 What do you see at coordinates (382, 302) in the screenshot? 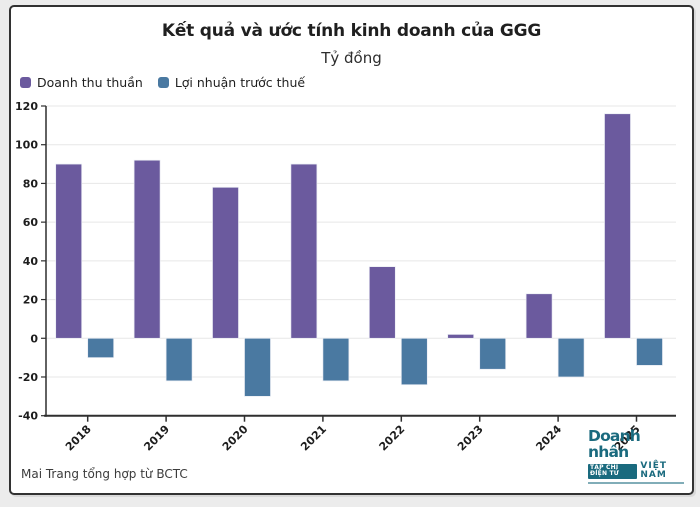
I see `bar-revenue-2022` at bounding box center [382, 302].